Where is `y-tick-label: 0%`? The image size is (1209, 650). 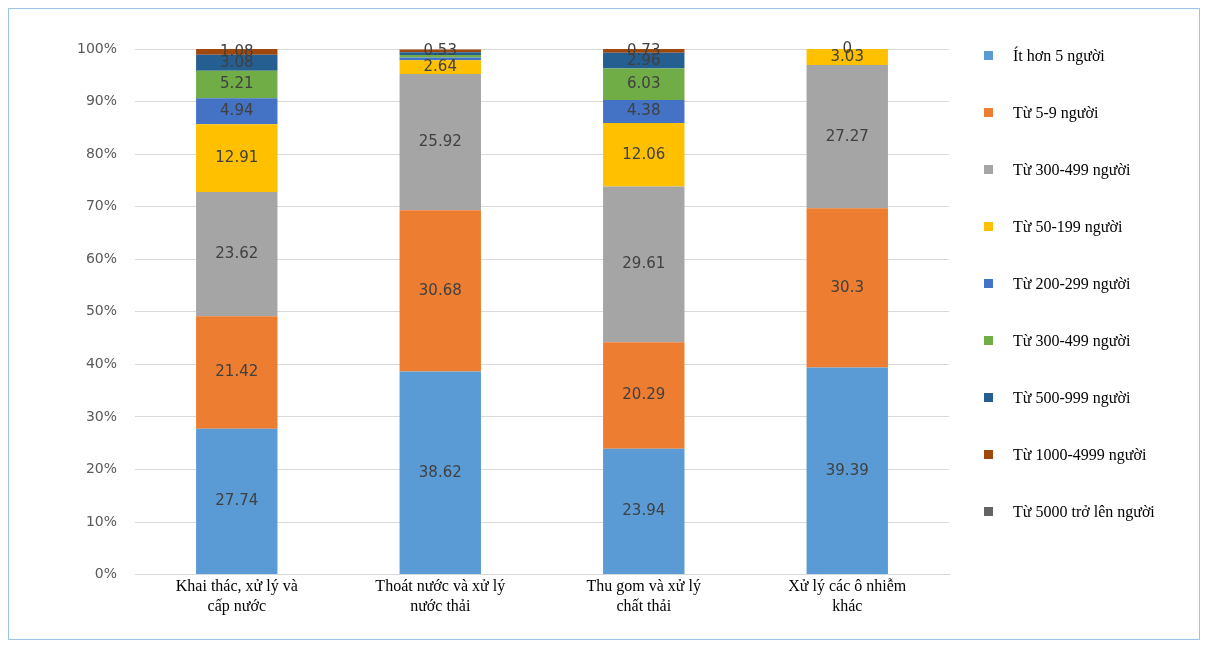
y-tick-label: 0% is located at coordinates (106, 573).